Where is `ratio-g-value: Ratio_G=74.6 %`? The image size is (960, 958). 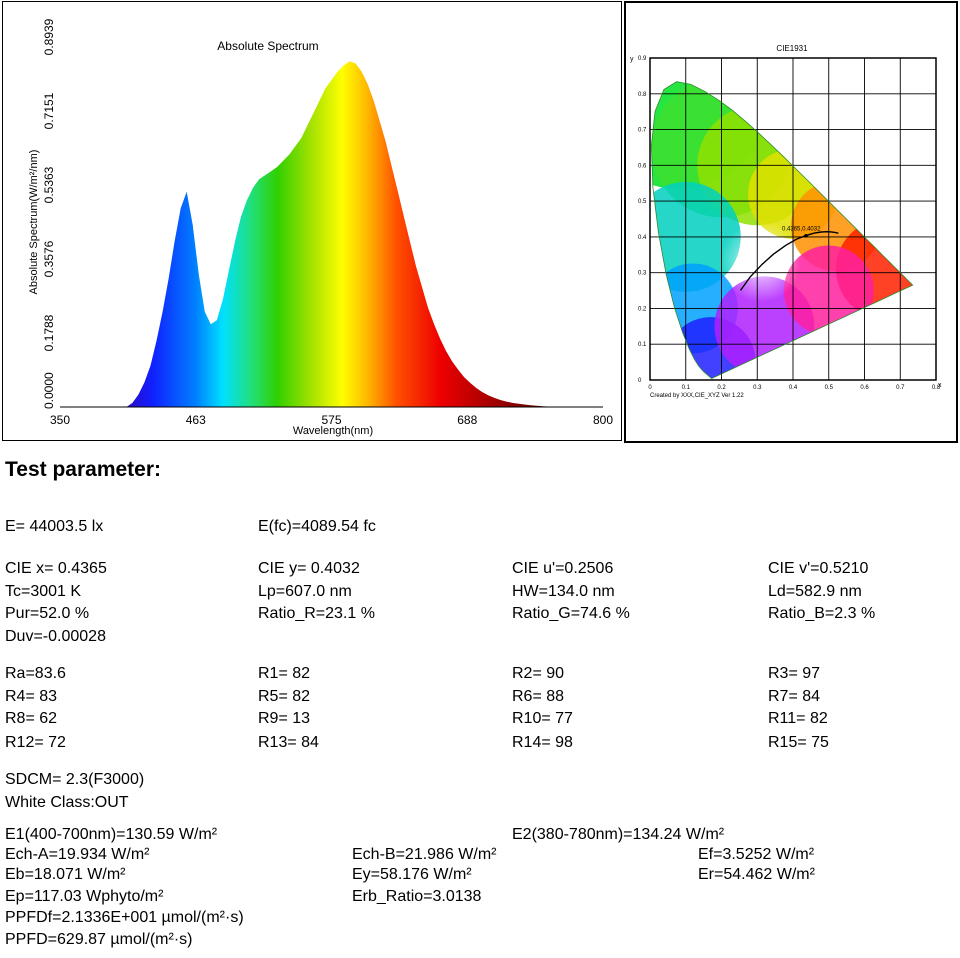 ratio-g-value: Ratio_G=74.6 % is located at coordinates (571, 613).